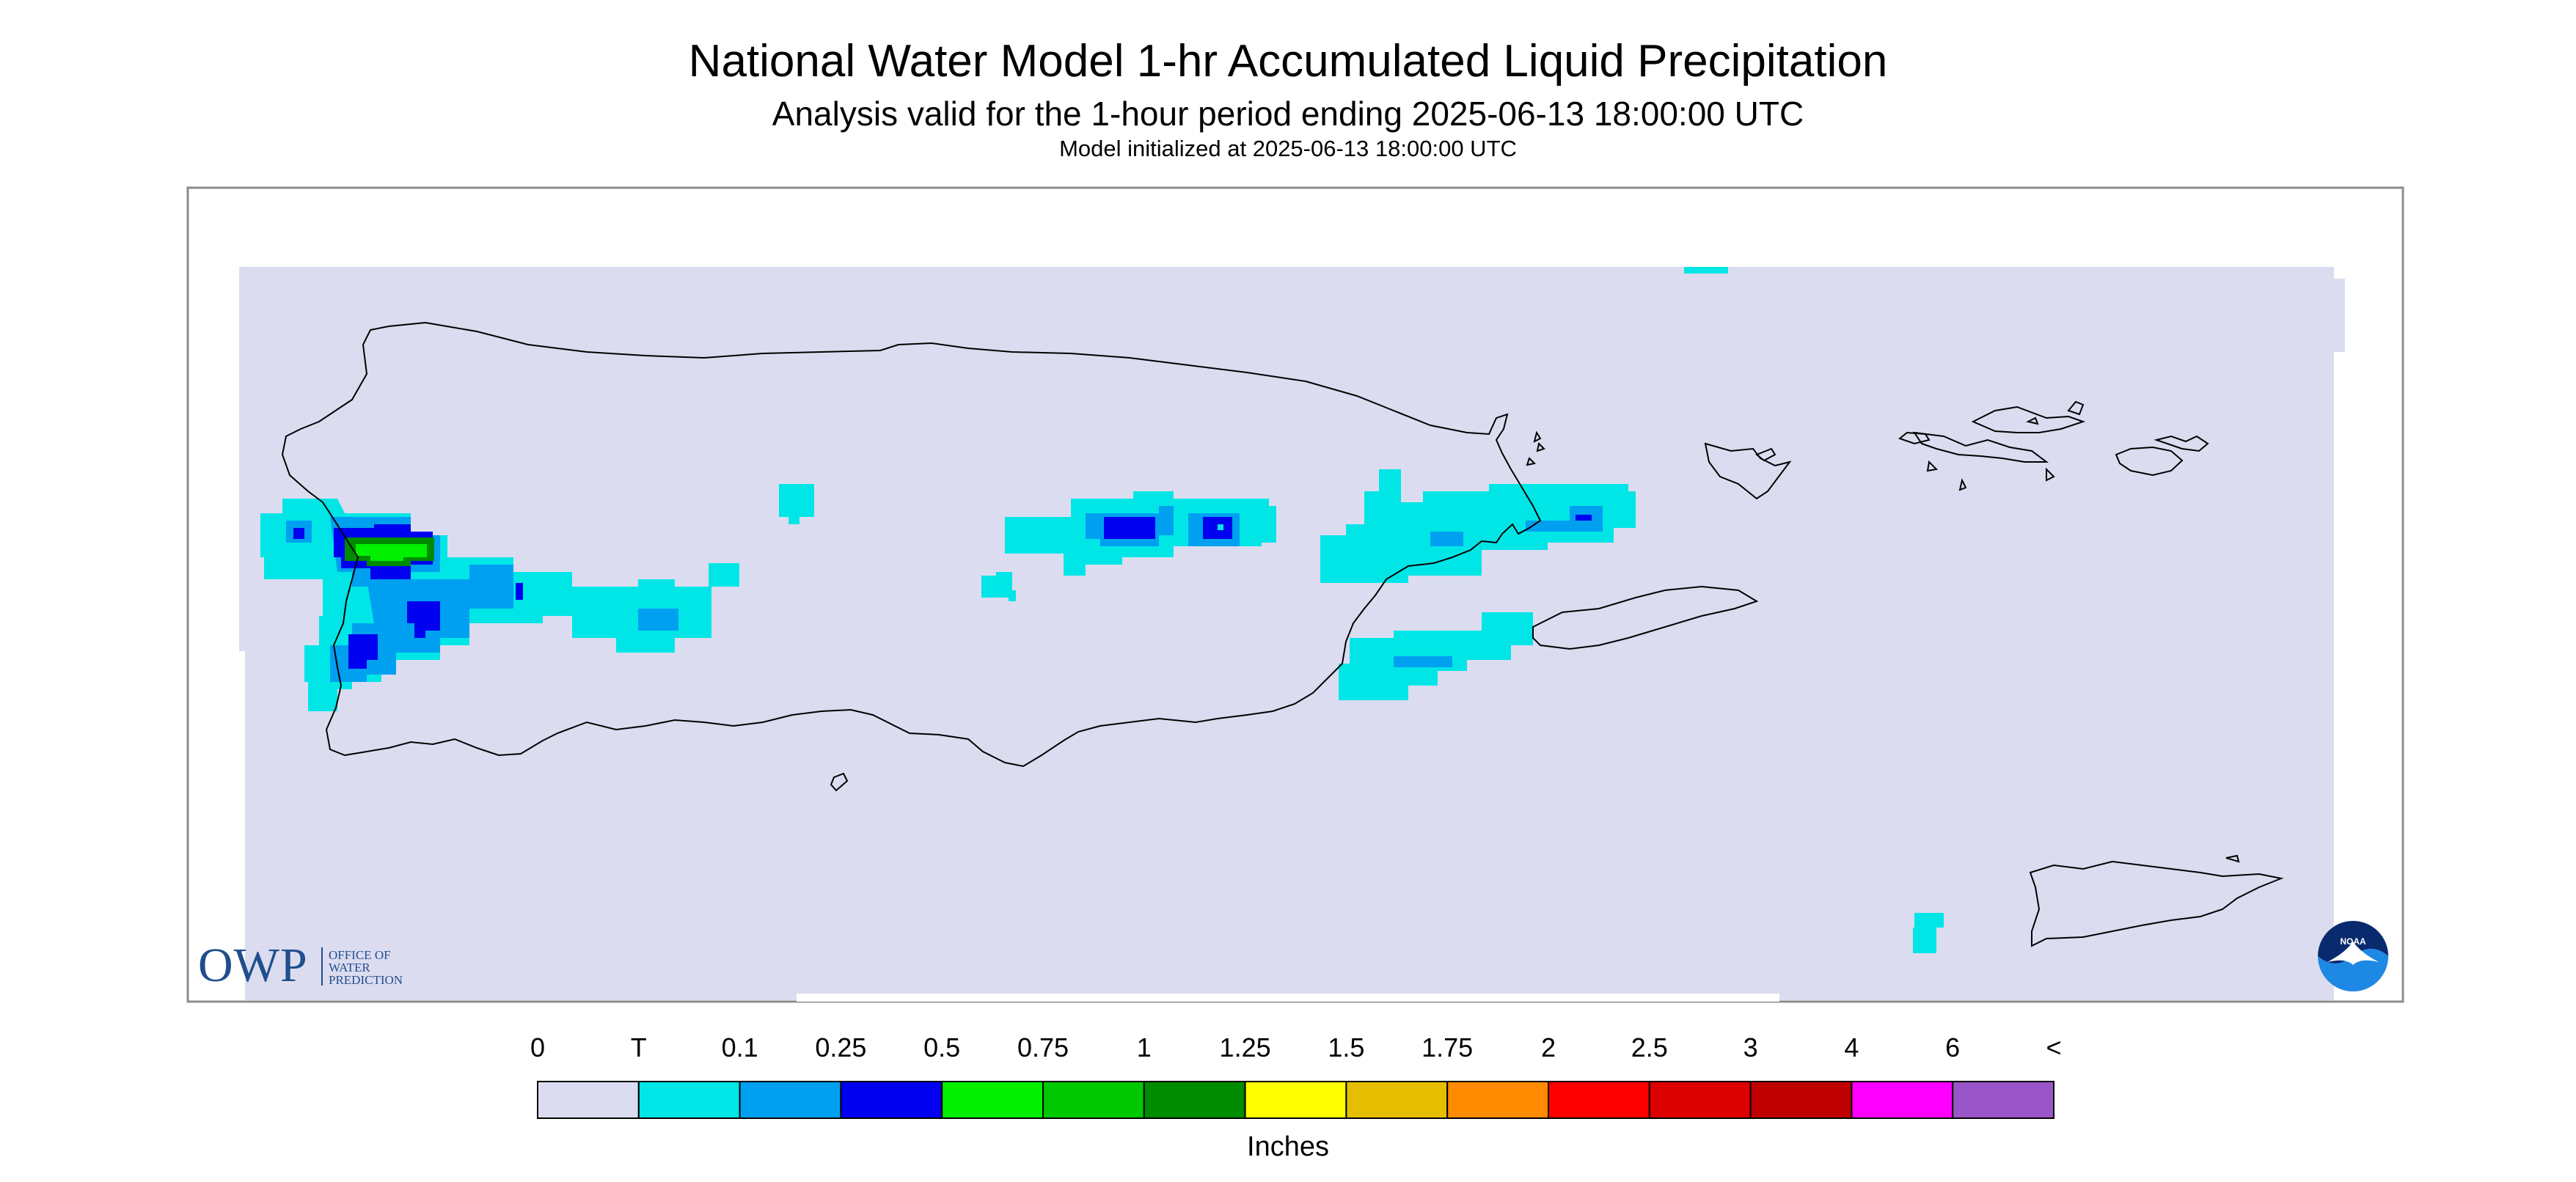 The width and height of the screenshot is (2576, 1182). I want to click on legend-tick-label: 0.5, so click(942, 1047).